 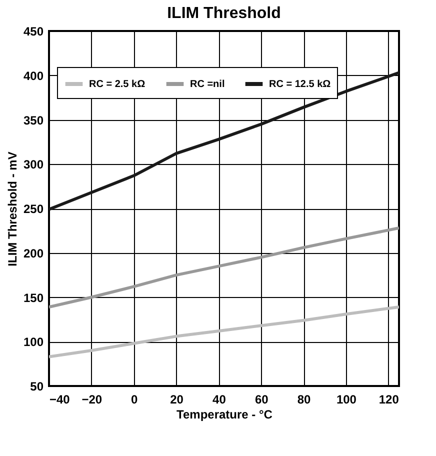 What do you see at coordinates (33, 31) in the screenshot?
I see `y-tick-label: 450` at bounding box center [33, 31].